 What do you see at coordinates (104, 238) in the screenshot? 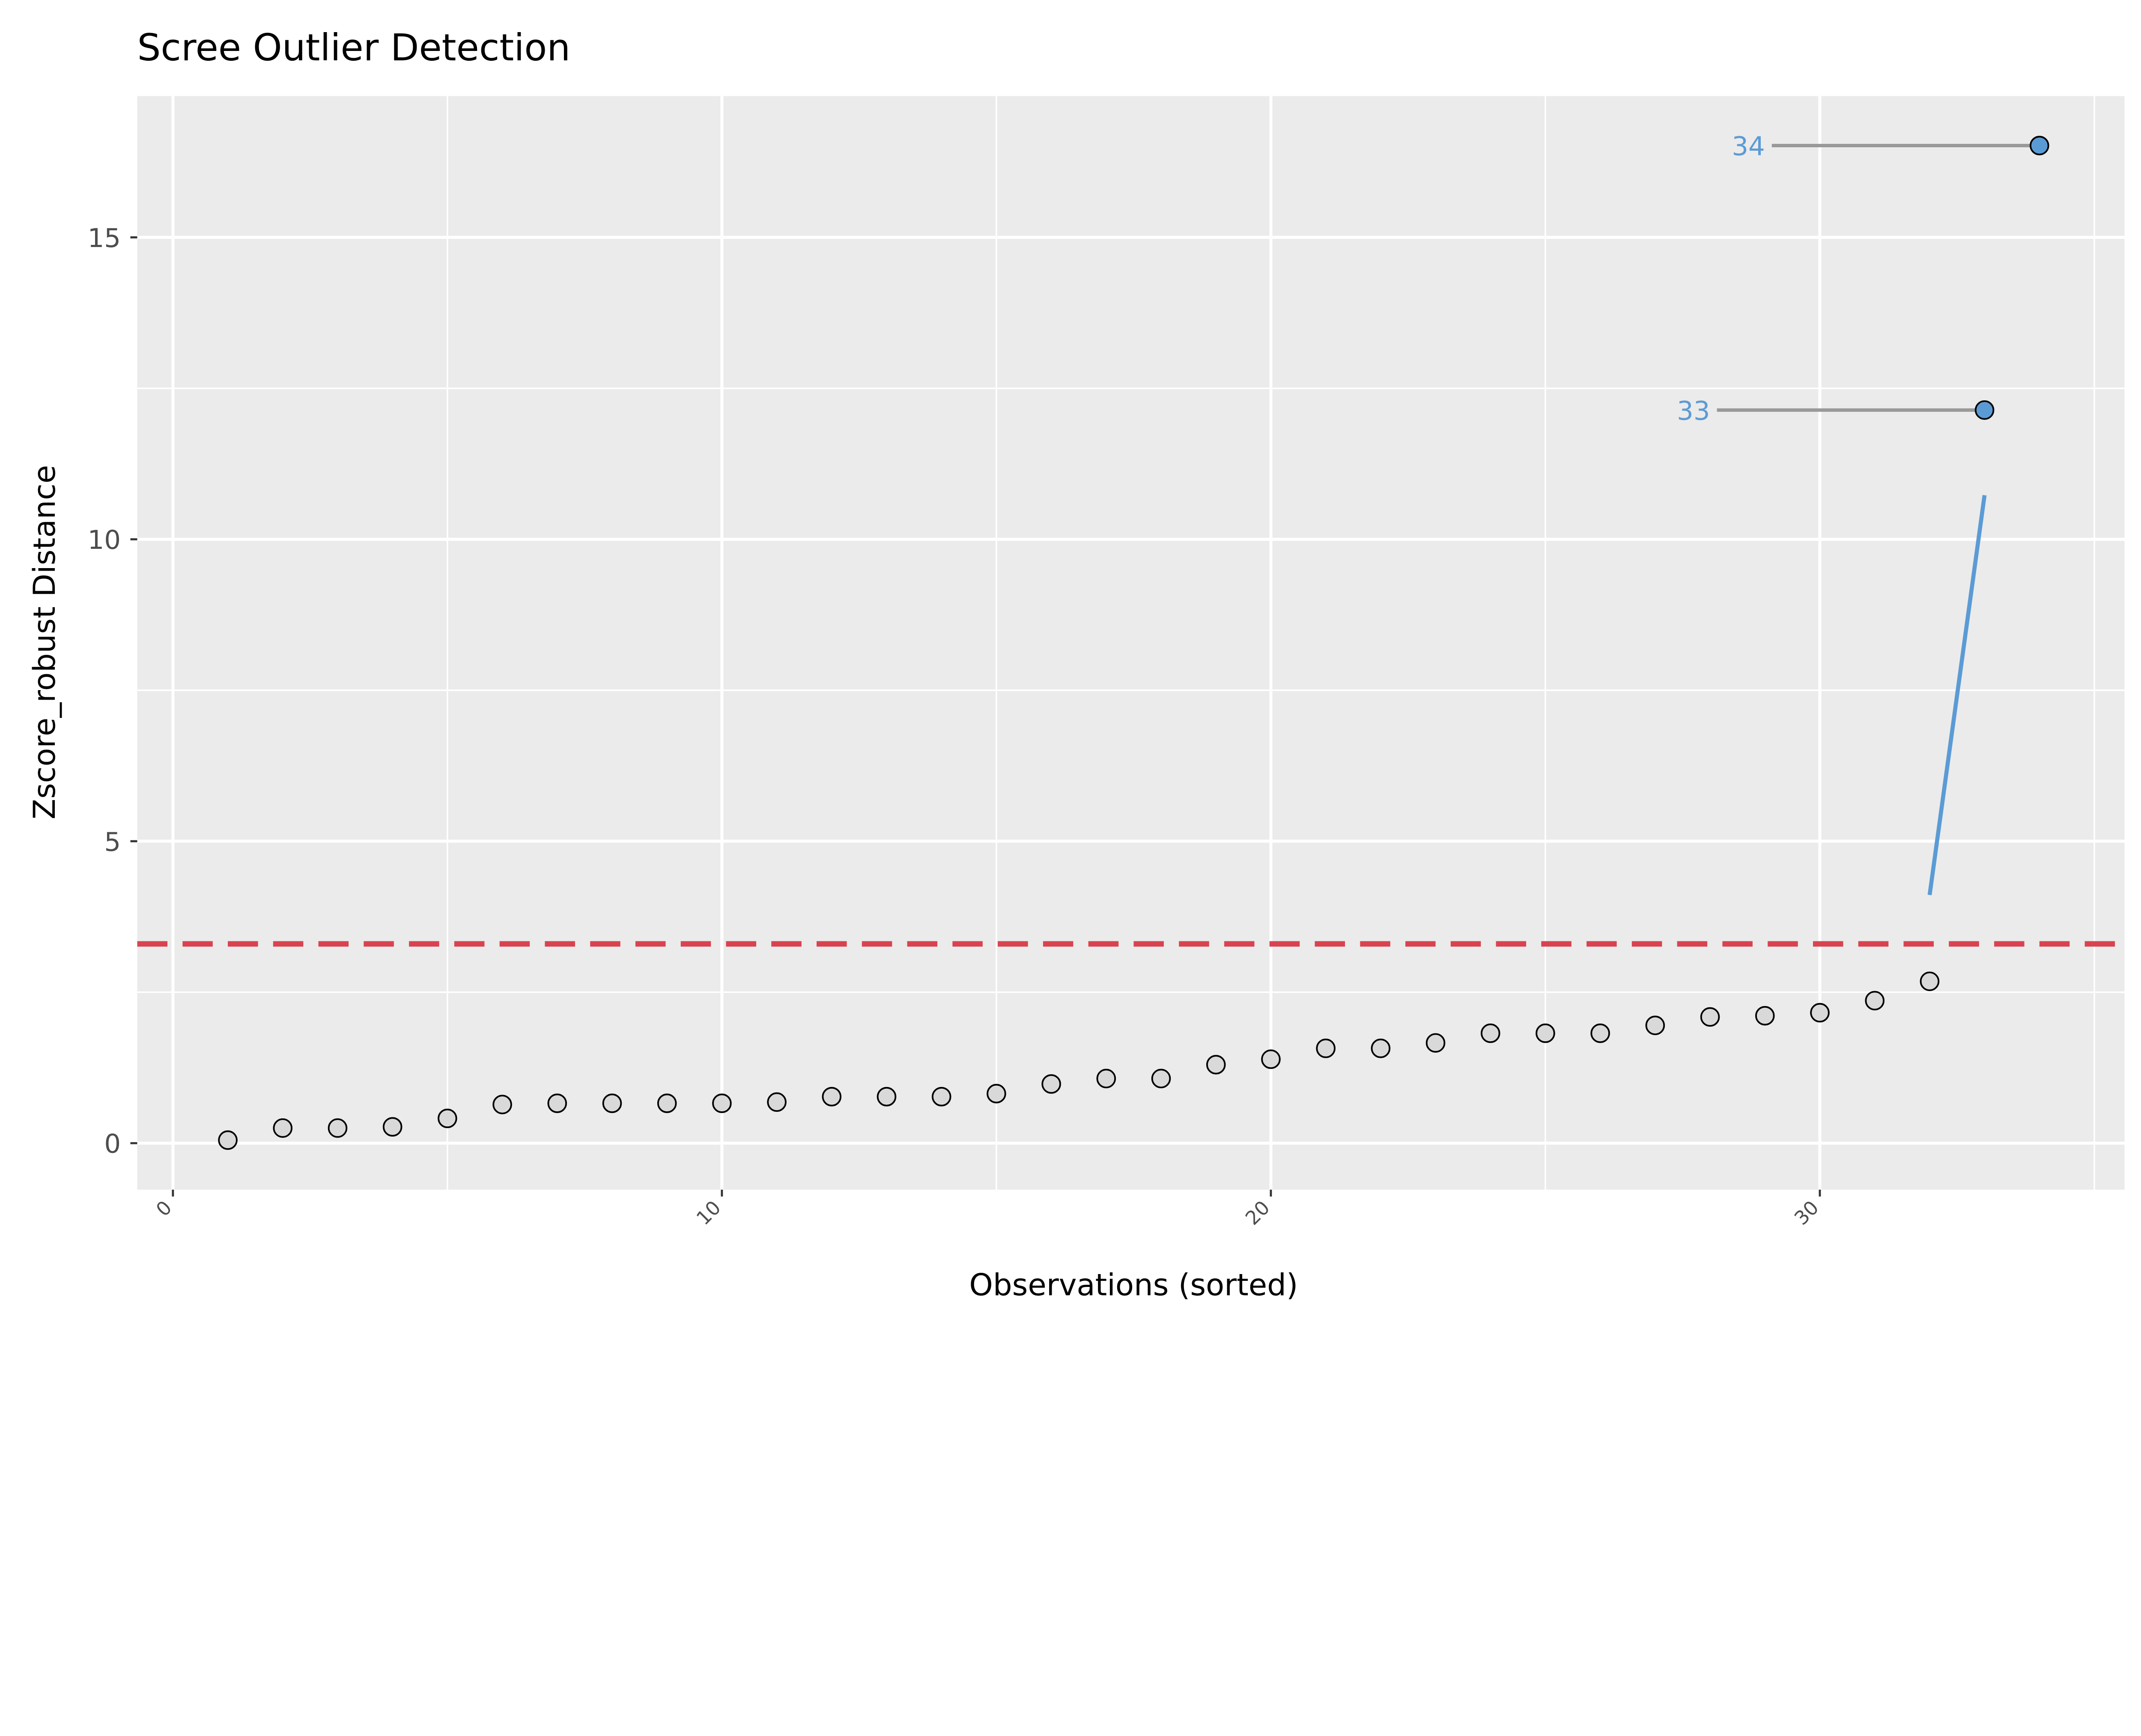
I see `y-tick-label: 15` at bounding box center [104, 238].